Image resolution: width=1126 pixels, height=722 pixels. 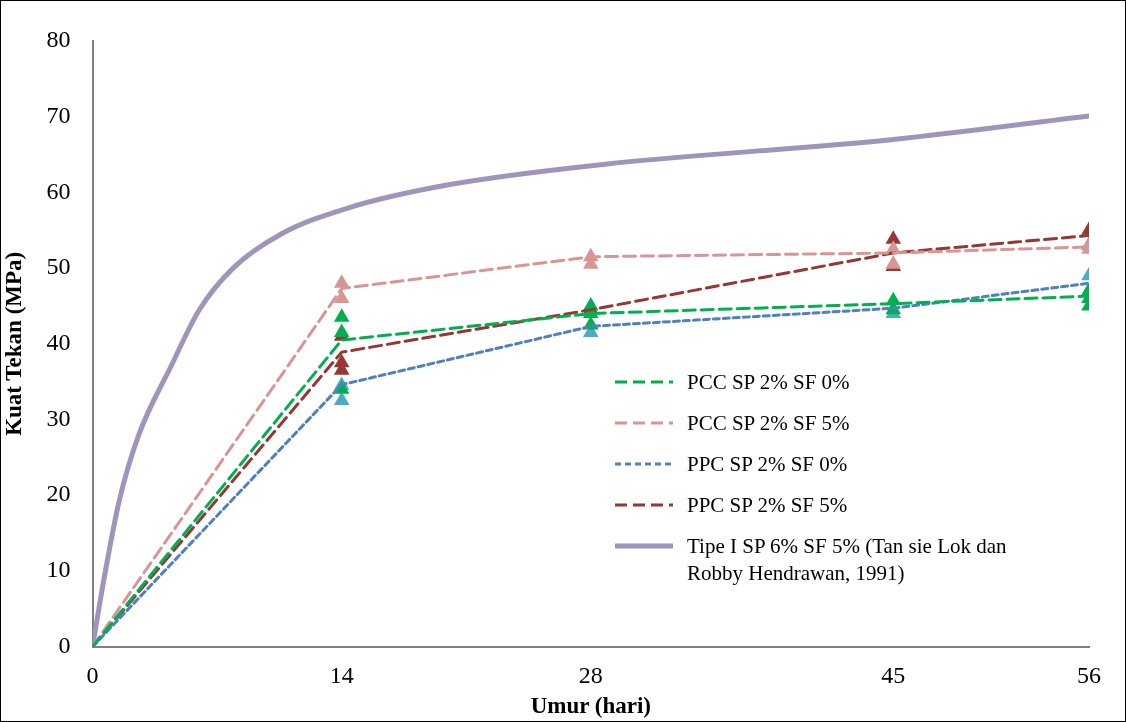 What do you see at coordinates (768, 505) in the screenshot?
I see `legend-label: PPC SP 2% SF 5%` at bounding box center [768, 505].